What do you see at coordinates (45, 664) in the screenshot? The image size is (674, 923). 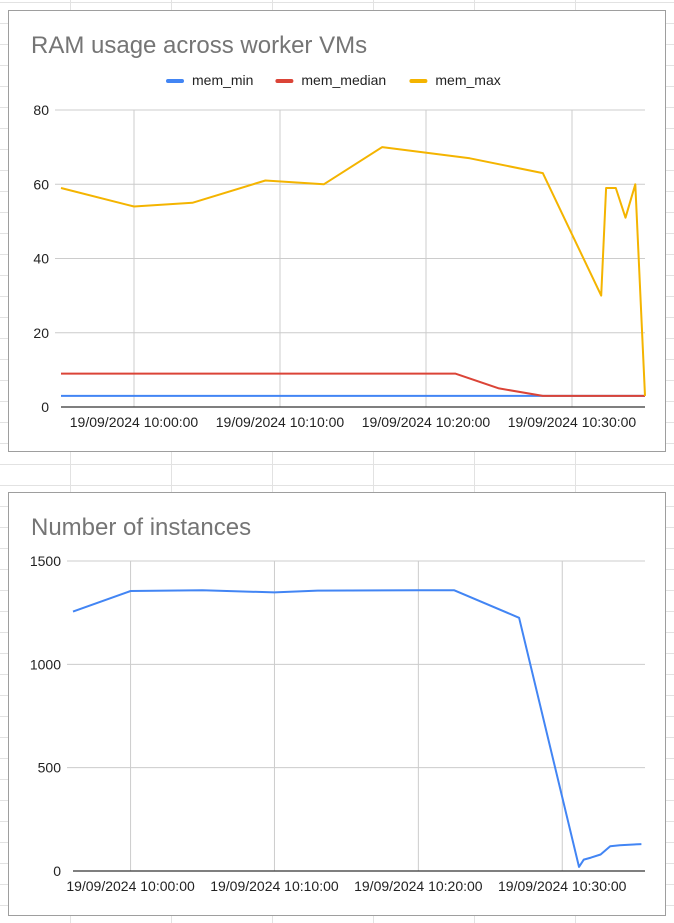 I see `y-tick-label: 1000` at bounding box center [45, 664].